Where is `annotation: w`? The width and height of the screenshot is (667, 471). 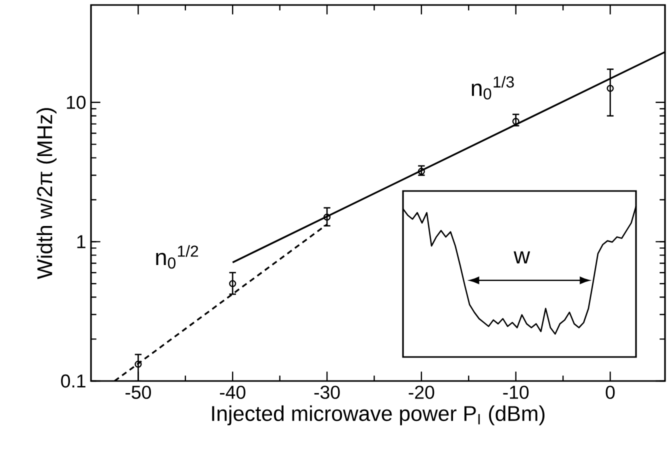 annotation: w is located at coordinates (522, 257).